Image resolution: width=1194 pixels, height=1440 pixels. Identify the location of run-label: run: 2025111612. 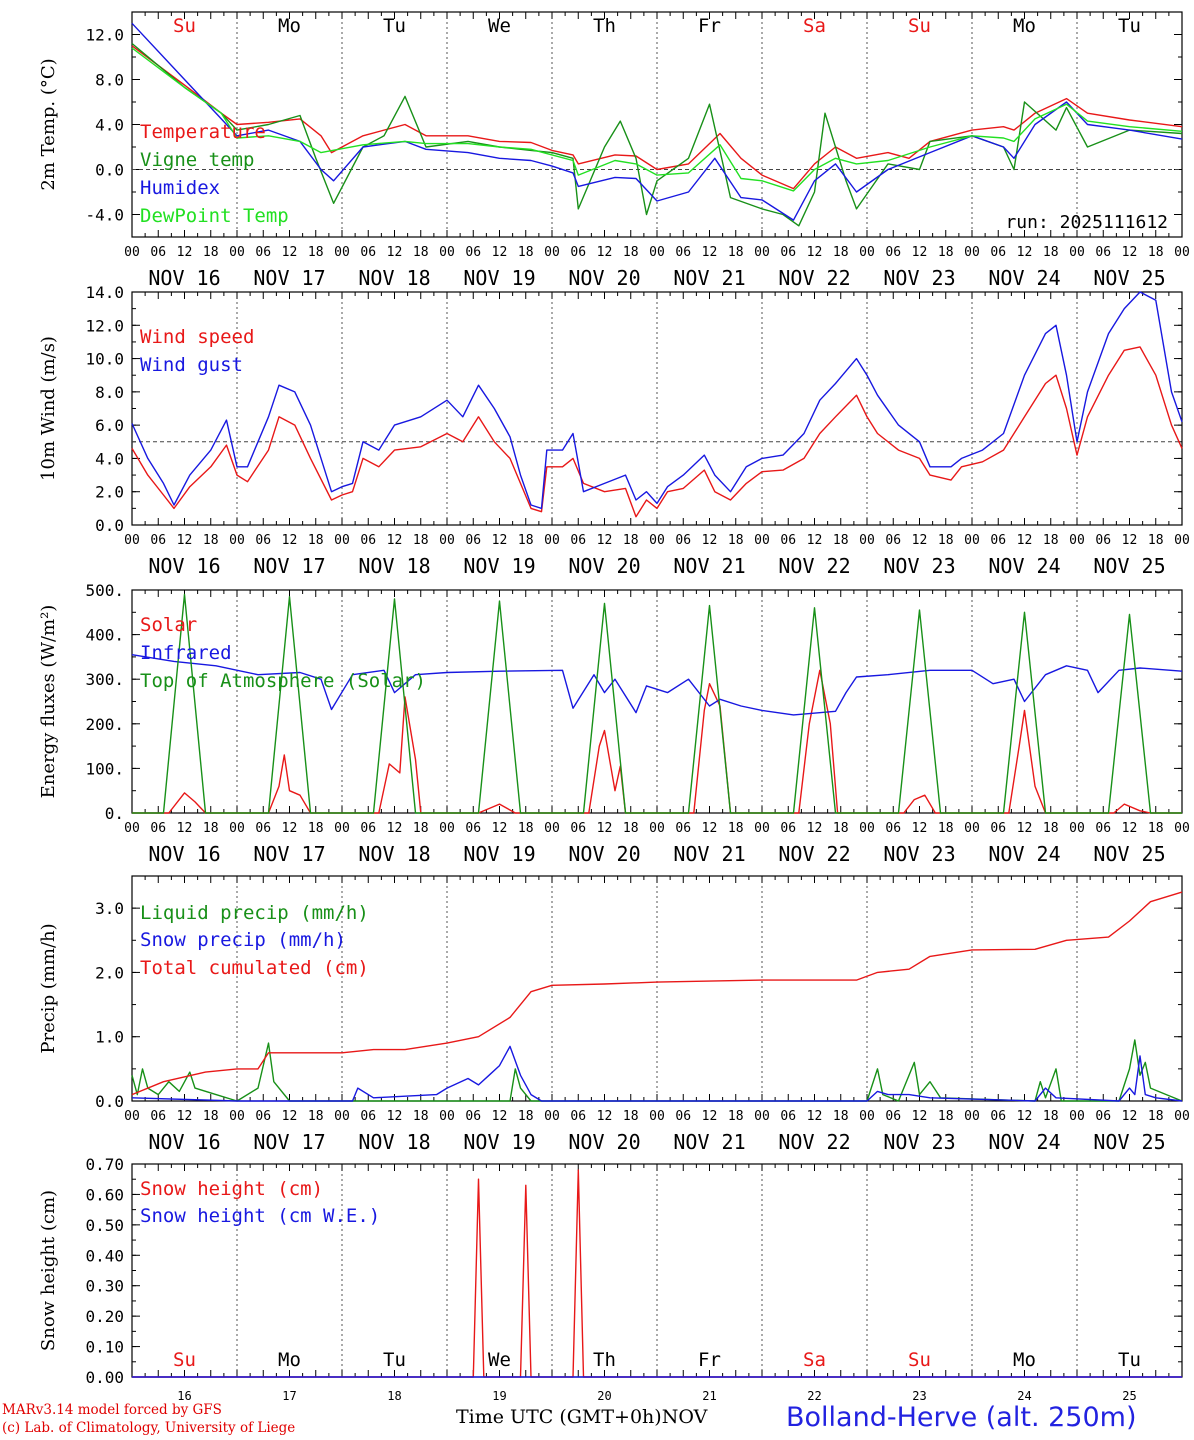
(1086, 222).